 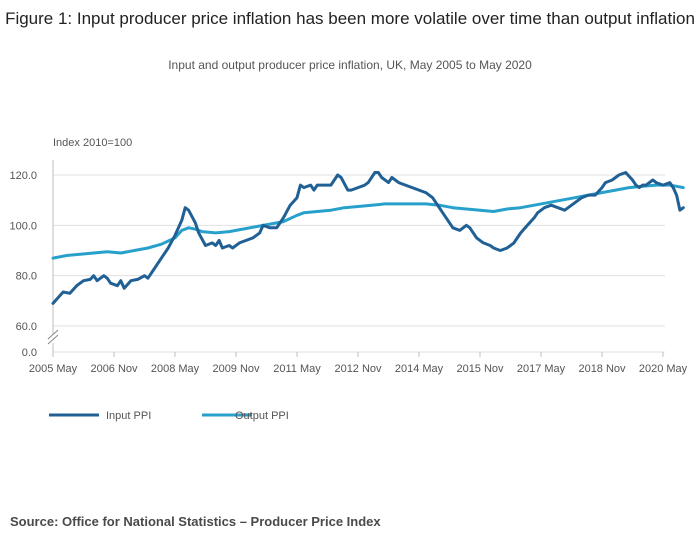 I want to click on y-axis: Index 2010=100 120.0 100.0 80.0 60.0 0.0, so click(x=70, y=248).